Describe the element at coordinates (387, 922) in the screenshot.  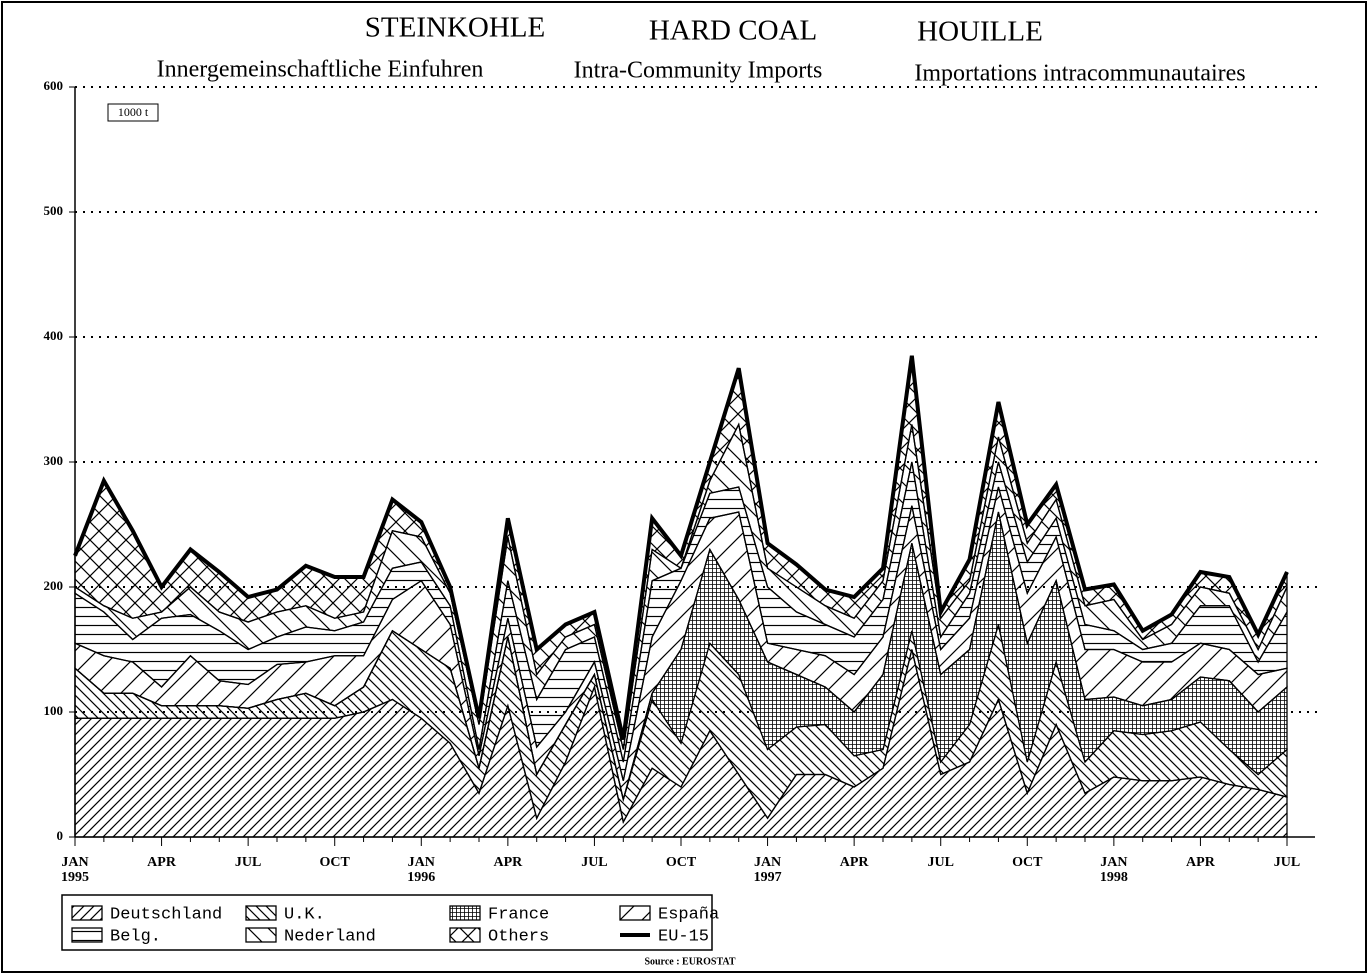
I see `legend-box` at that location.